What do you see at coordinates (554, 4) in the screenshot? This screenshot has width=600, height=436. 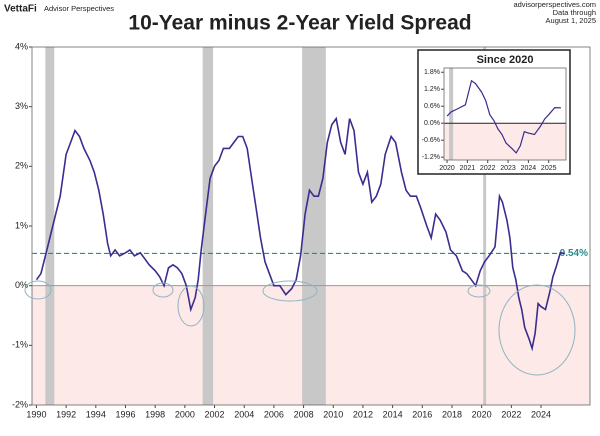 I see `site: advisorperspectives.com` at bounding box center [554, 4].